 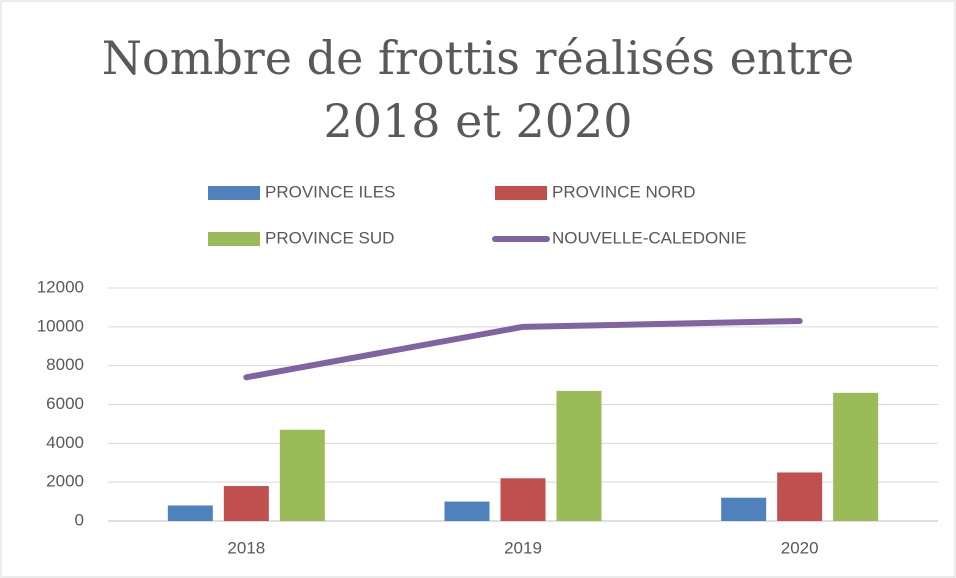 What do you see at coordinates (649, 237) in the screenshot?
I see `legend-label: NOUVELLE-CALEDONIE` at bounding box center [649, 237].